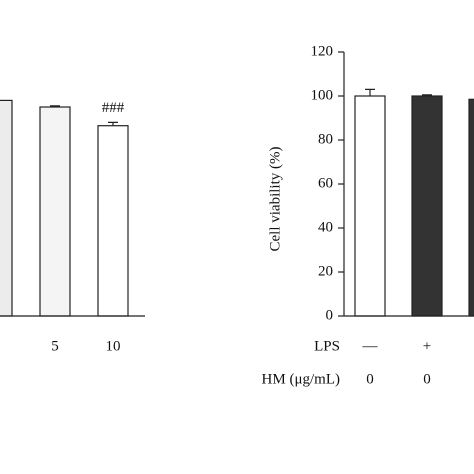 This screenshot has height=474, width=474. What do you see at coordinates (113, 108) in the screenshot?
I see `annotation: ###` at bounding box center [113, 108].